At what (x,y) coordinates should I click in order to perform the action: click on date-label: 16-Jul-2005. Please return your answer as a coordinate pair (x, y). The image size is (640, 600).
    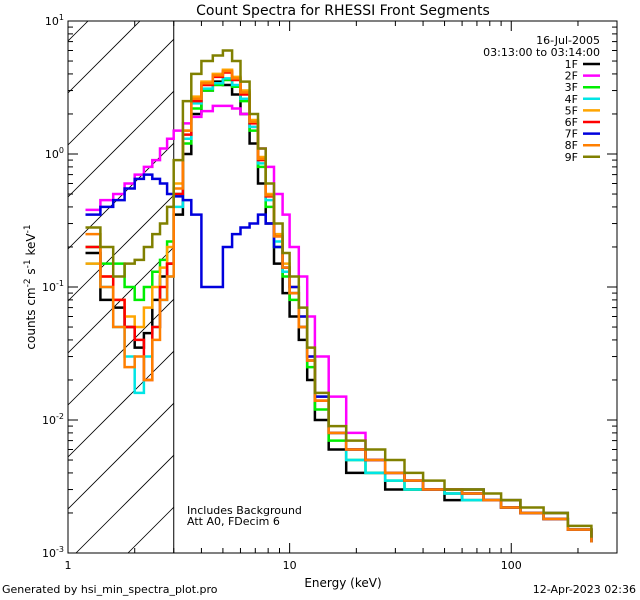
    Looking at the image, I should click on (568, 40).